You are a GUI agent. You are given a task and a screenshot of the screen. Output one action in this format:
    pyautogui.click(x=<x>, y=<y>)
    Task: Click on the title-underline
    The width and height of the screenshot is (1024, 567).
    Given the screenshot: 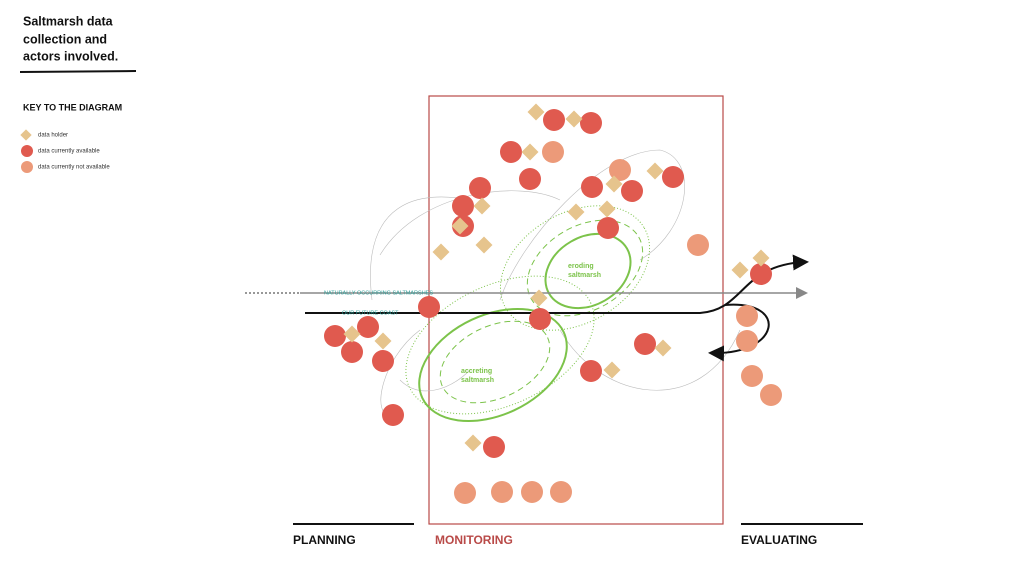 What is the action you would take?
    pyautogui.click(x=78, y=71)
    